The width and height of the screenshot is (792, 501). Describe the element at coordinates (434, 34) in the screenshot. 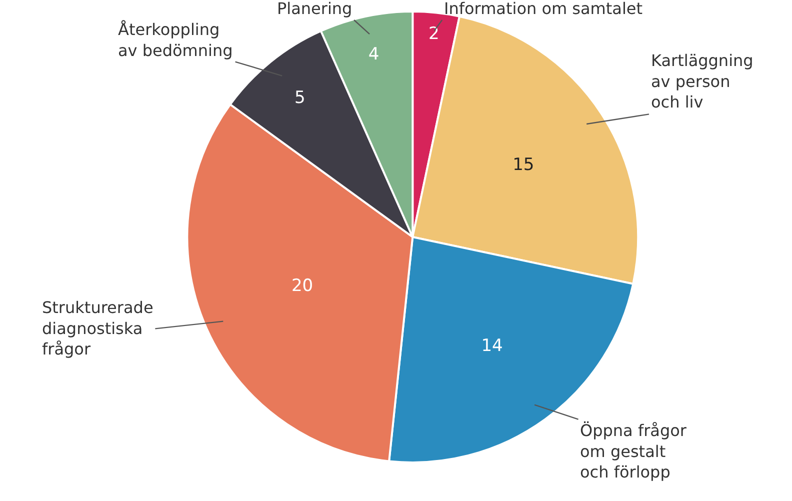

I see `data-label: 2` at that location.